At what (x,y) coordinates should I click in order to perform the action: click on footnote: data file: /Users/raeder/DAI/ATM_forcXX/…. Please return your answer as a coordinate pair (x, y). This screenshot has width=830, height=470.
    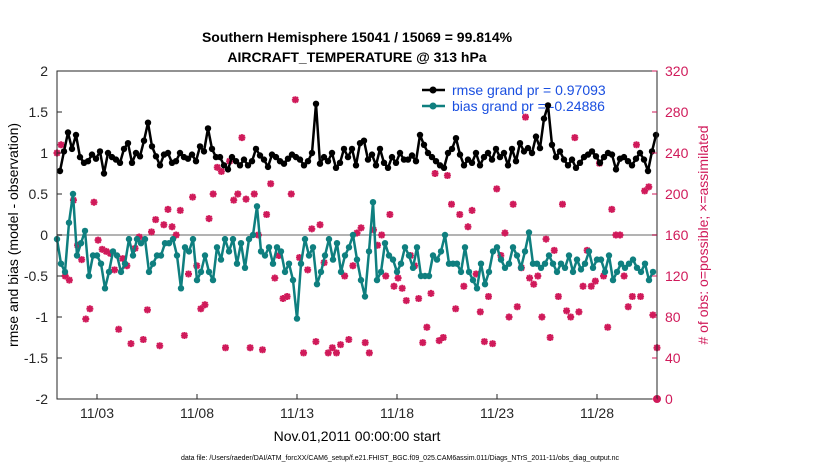
    Looking at the image, I should click on (400, 458).